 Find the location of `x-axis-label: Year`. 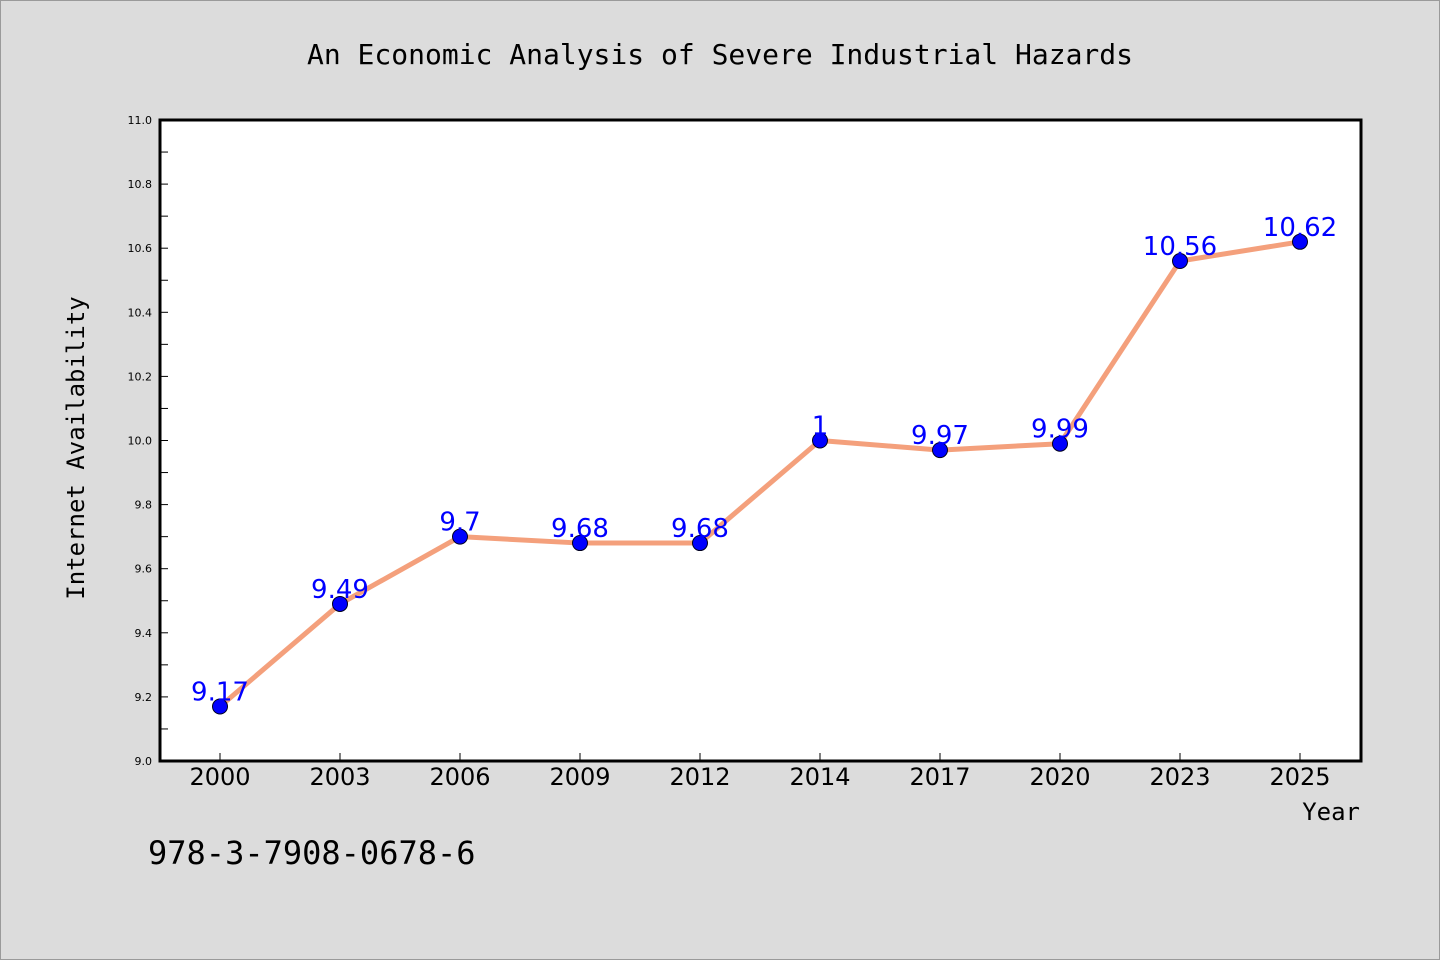

x-axis-label: Year is located at coordinates (1331, 812).